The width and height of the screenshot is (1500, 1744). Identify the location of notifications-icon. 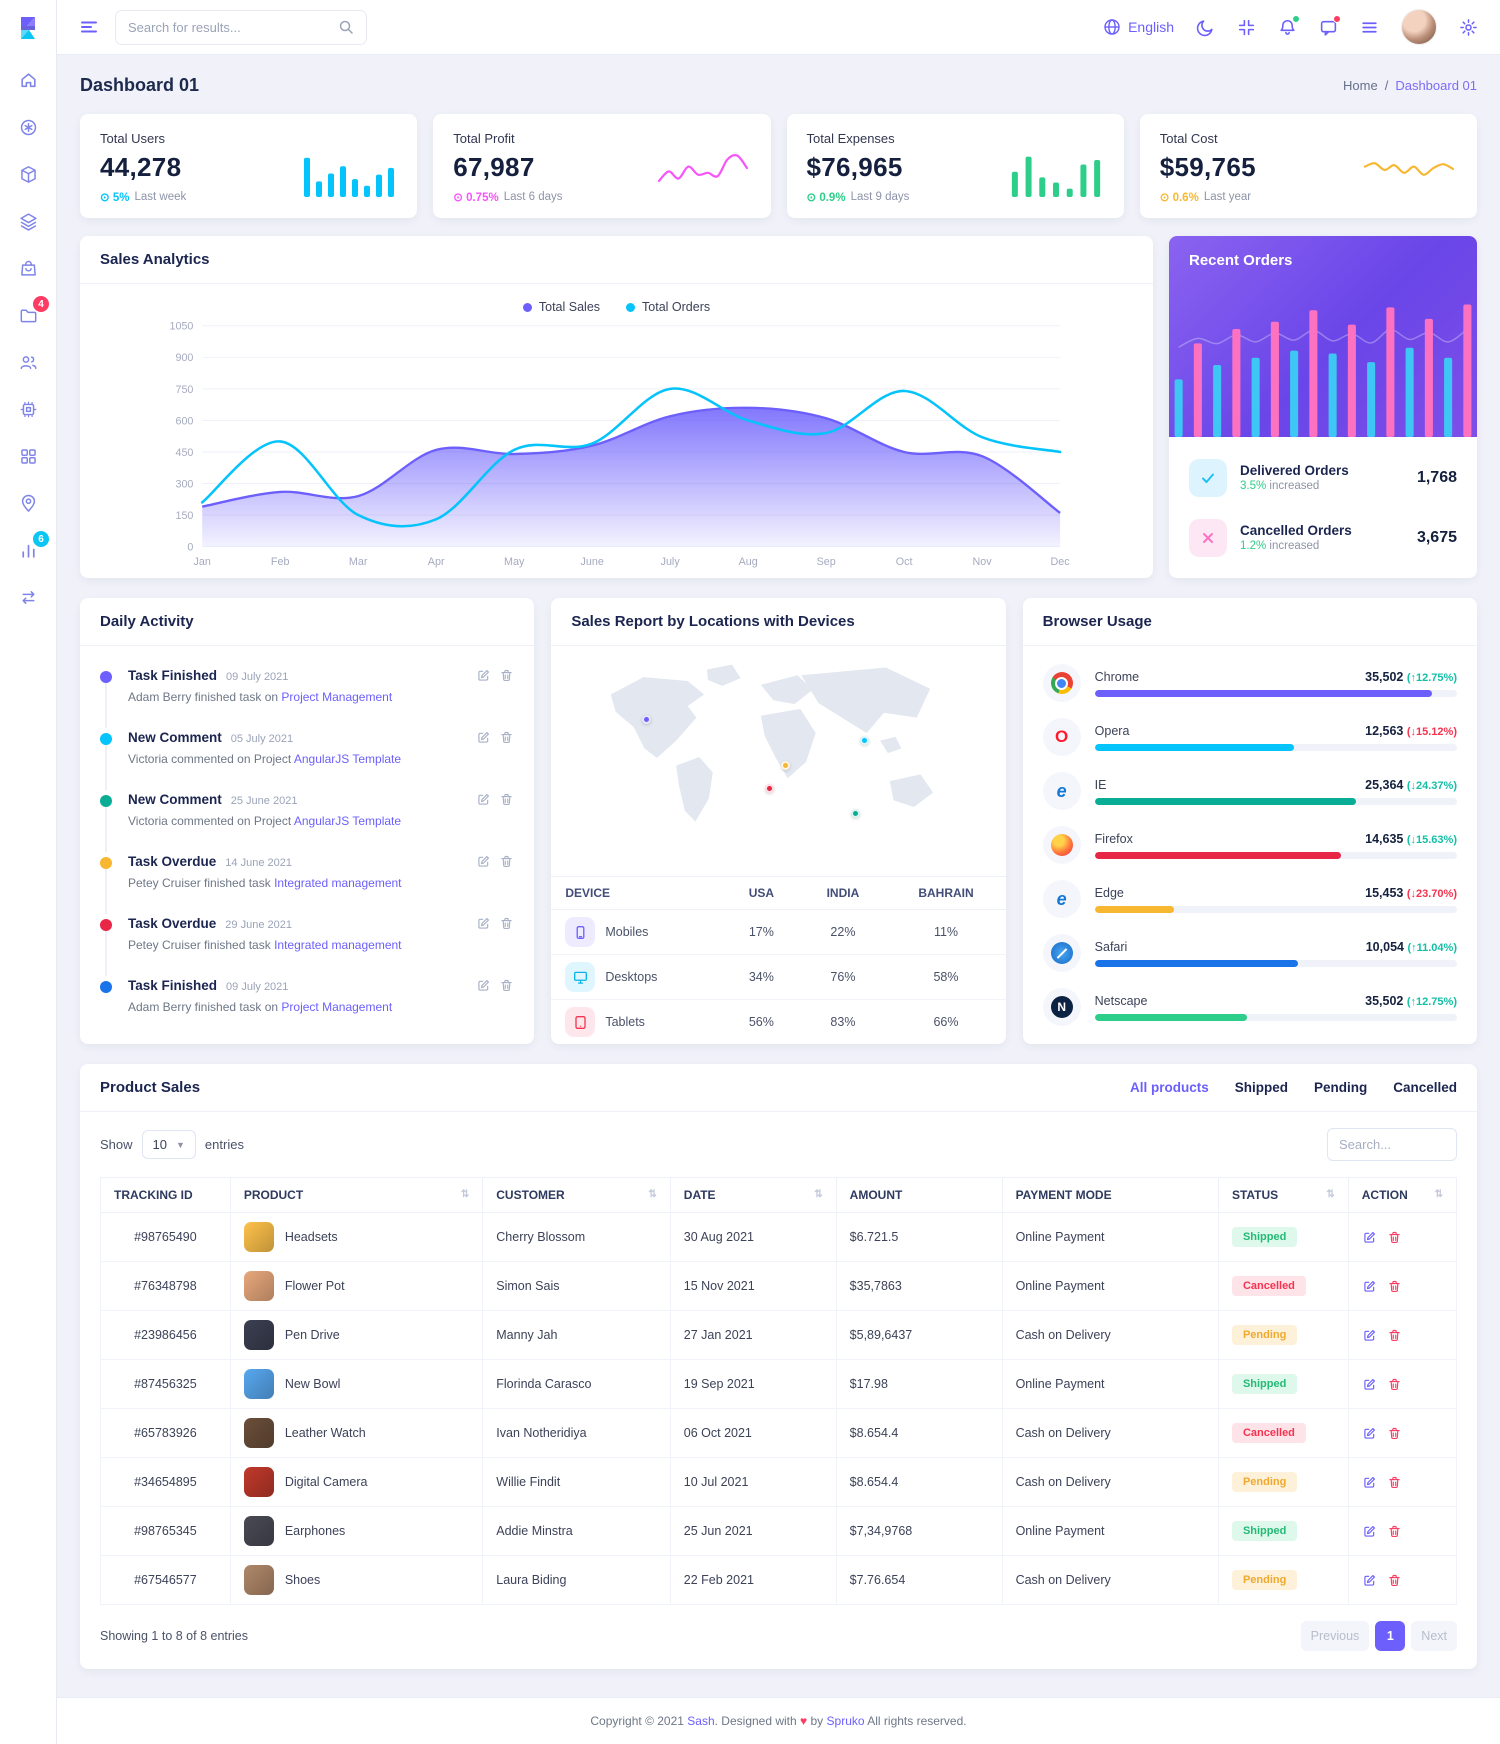
(1289, 25).